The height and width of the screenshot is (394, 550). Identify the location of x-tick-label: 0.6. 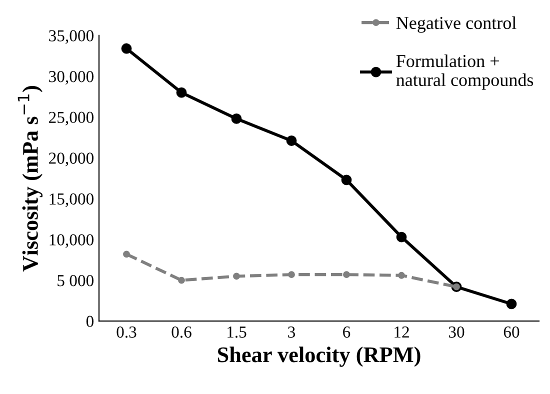
(182, 332).